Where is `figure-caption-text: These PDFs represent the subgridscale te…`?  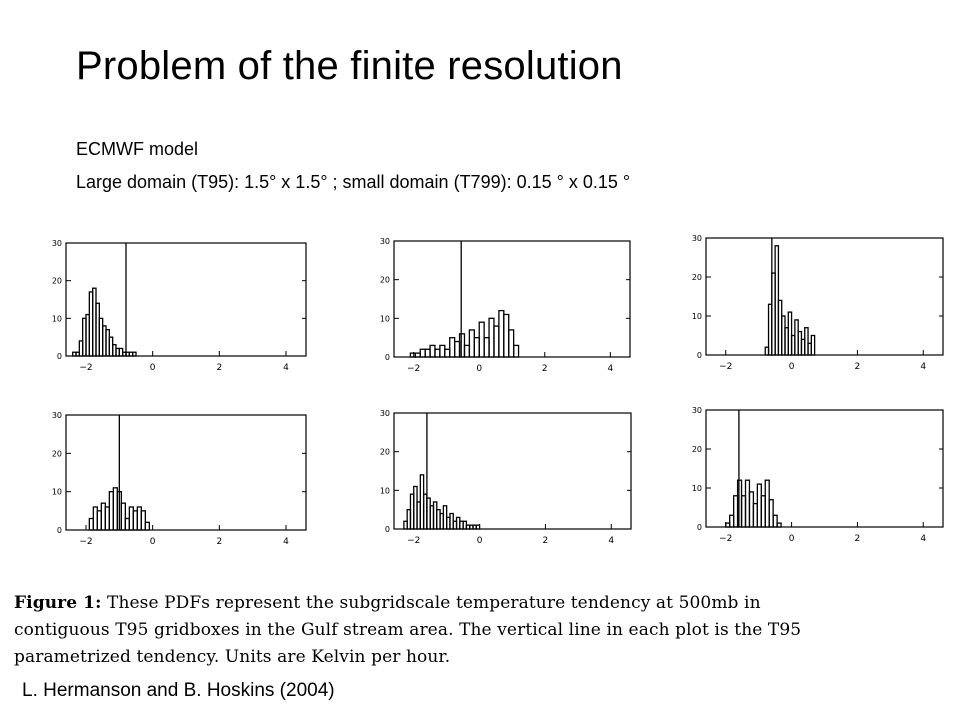 figure-caption-text: These PDFs represent the subgridscale te… is located at coordinates (408, 630).